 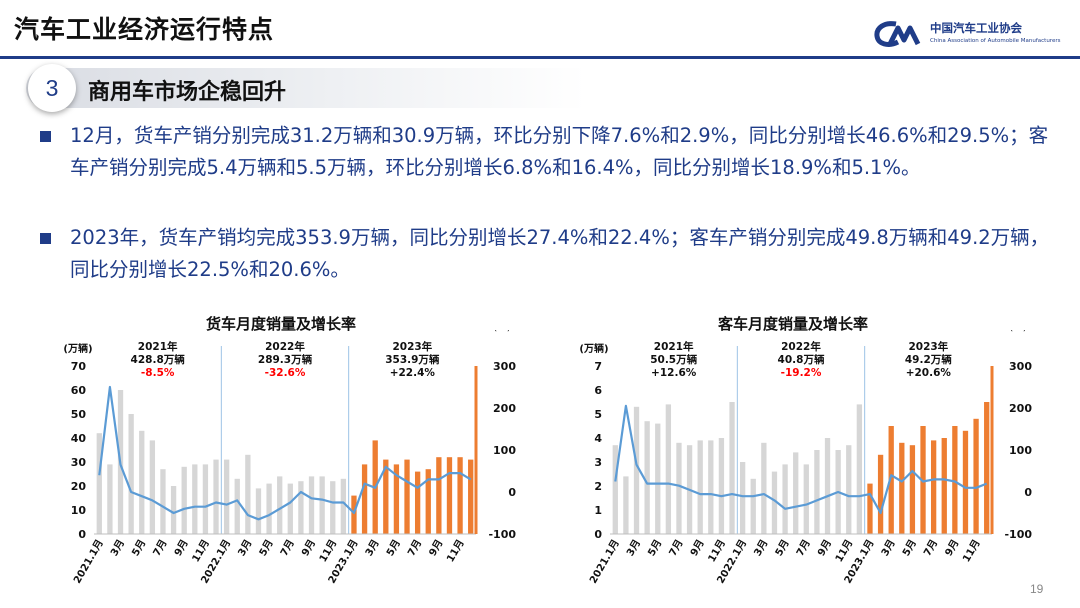 I want to click on bus-chart-title: 客车月度销量及增长率, so click(x=793, y=324).